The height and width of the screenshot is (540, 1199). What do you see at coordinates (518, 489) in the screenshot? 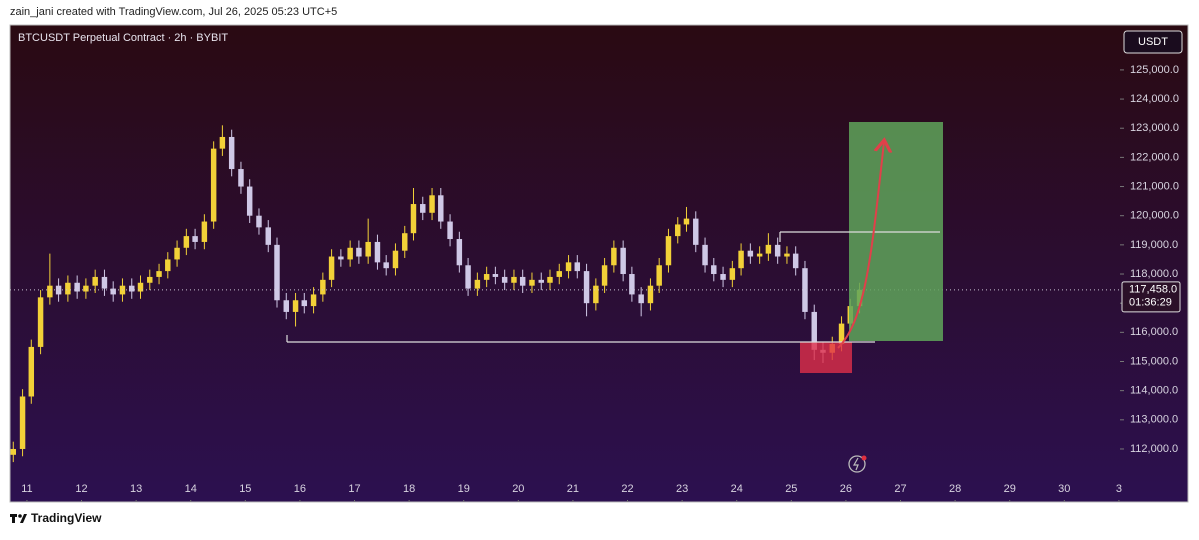
I see `x-tick-label: 20` at bounding box center [518, 489].